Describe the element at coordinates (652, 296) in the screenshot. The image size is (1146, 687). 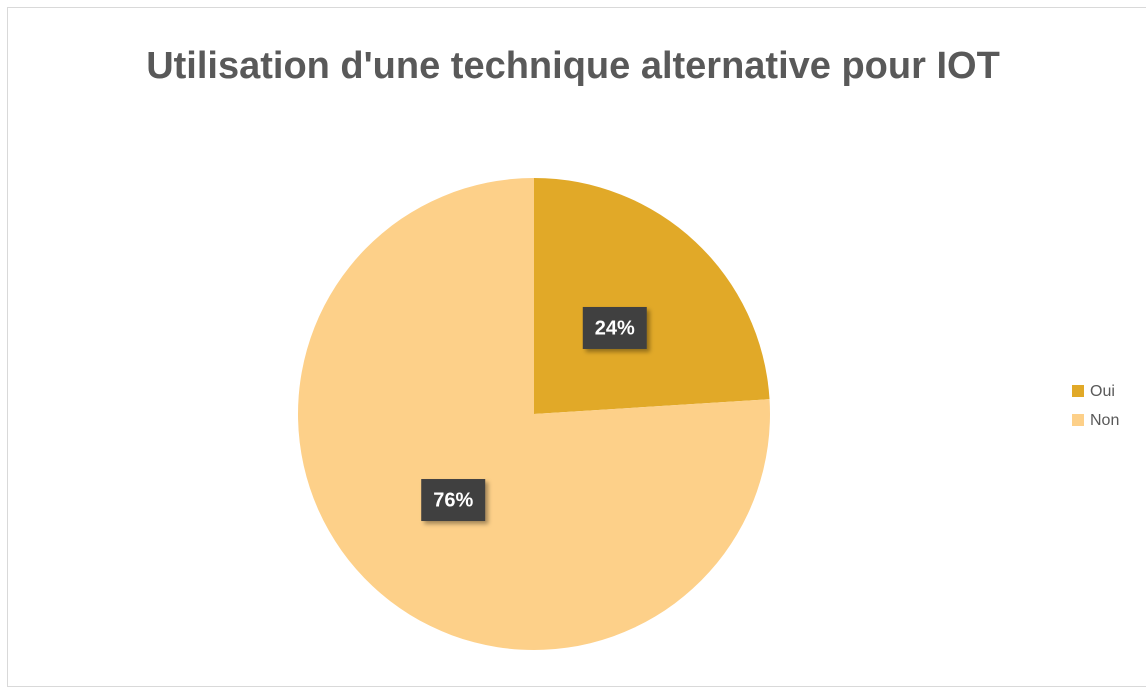
I see `pie-slice` at that location.